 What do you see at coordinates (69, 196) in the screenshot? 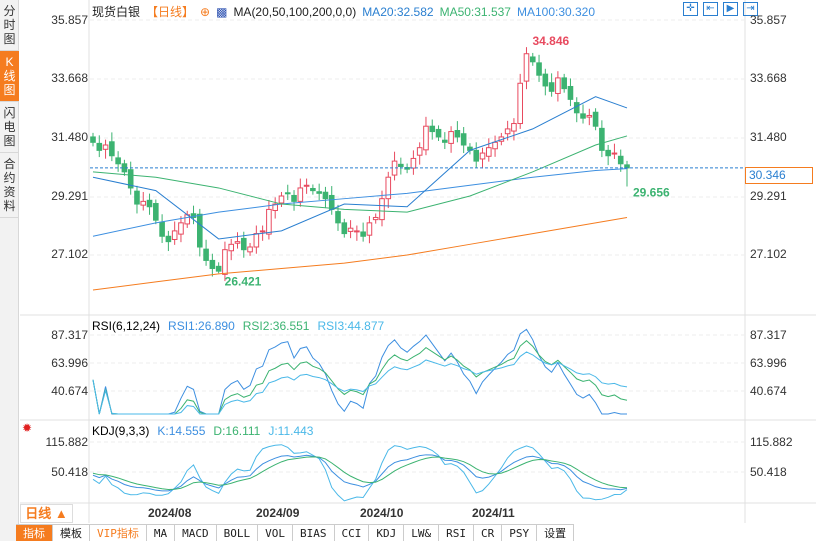
I see `price-tick: 29.291` at bounding box center [69, 196].